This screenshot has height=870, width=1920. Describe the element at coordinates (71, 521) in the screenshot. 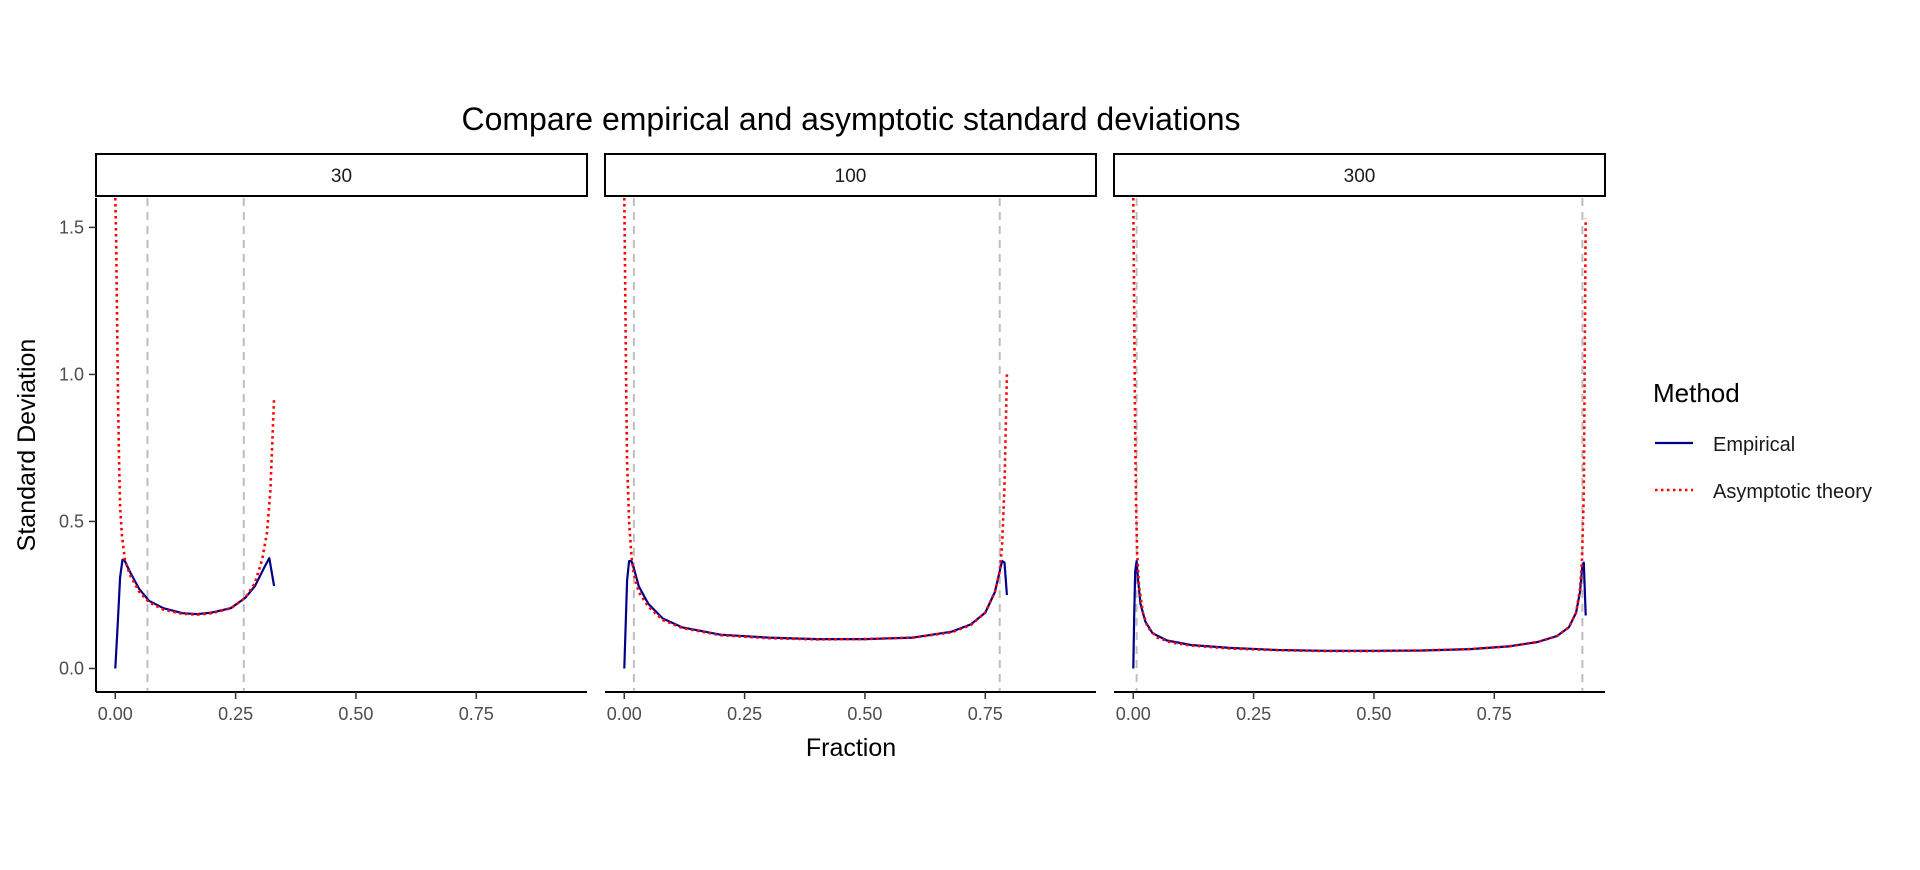

I see `y-tick-label: 0.5` at that location.